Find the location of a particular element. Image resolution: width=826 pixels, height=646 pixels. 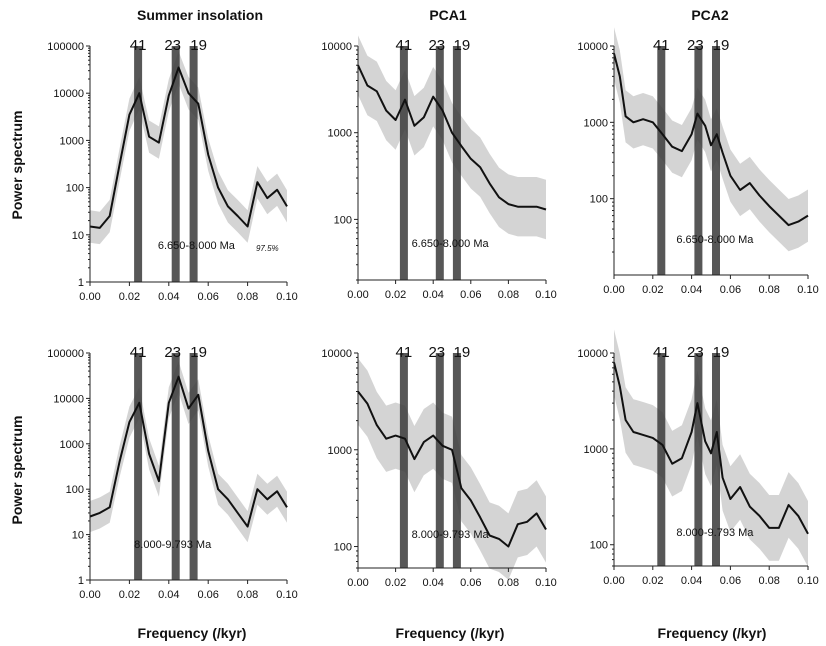

confidence-level-label: 97.5% is located at coordinates (267, 248).